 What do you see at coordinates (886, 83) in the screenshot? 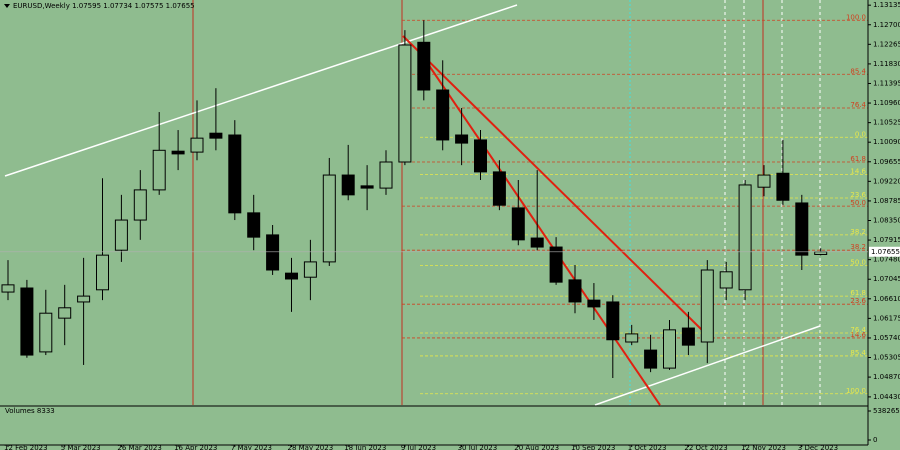
I see `y-tick-label: 1.11395` at bounding box center [886, 83].